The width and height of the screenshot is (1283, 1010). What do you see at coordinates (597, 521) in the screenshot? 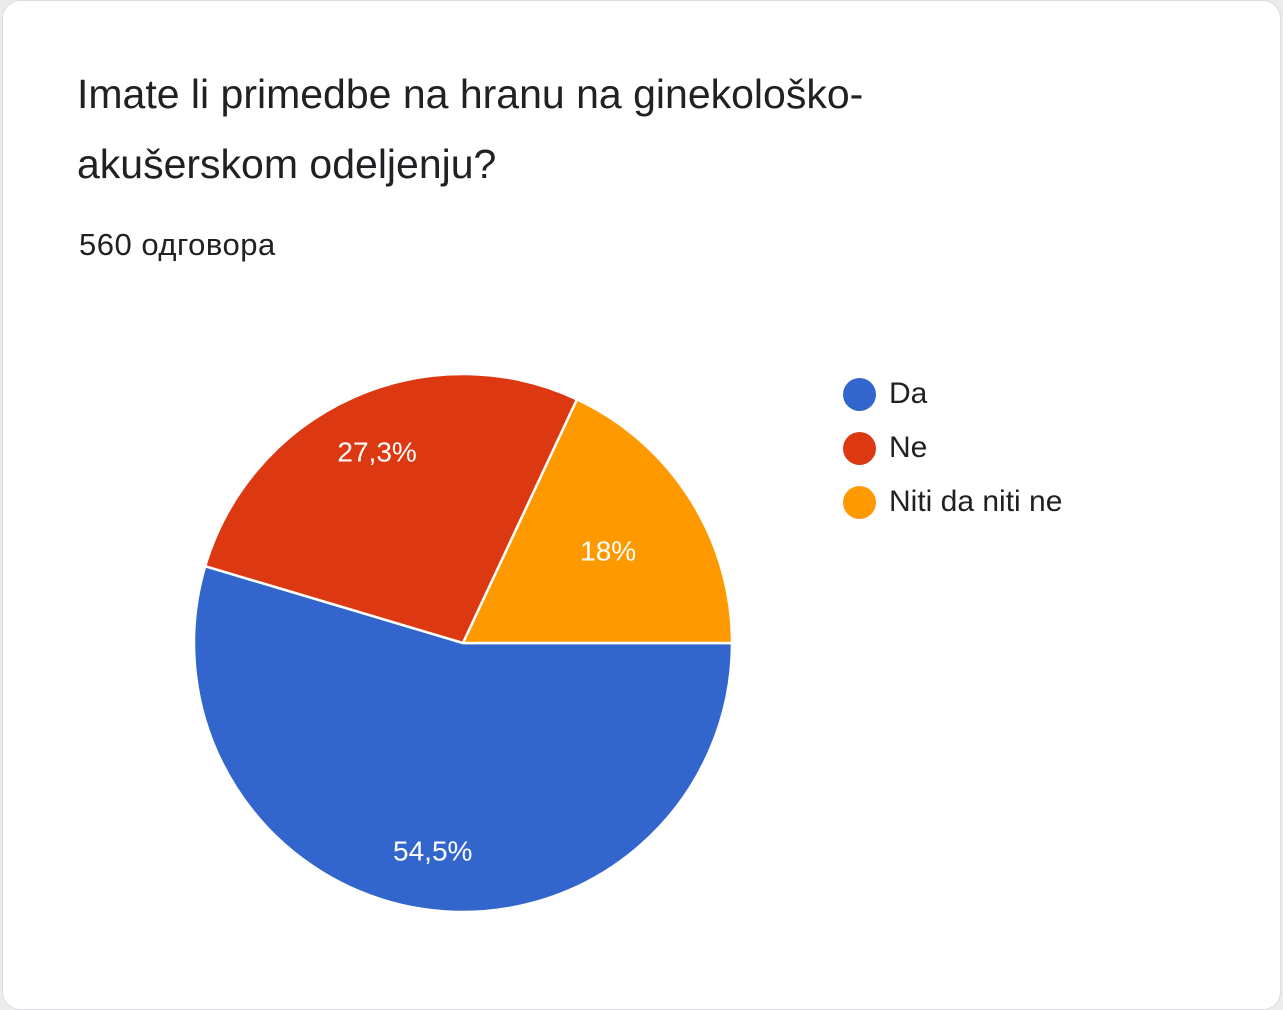
I see `pie-slice-niti-da-niti-ne` at bounding box center [597, 521].